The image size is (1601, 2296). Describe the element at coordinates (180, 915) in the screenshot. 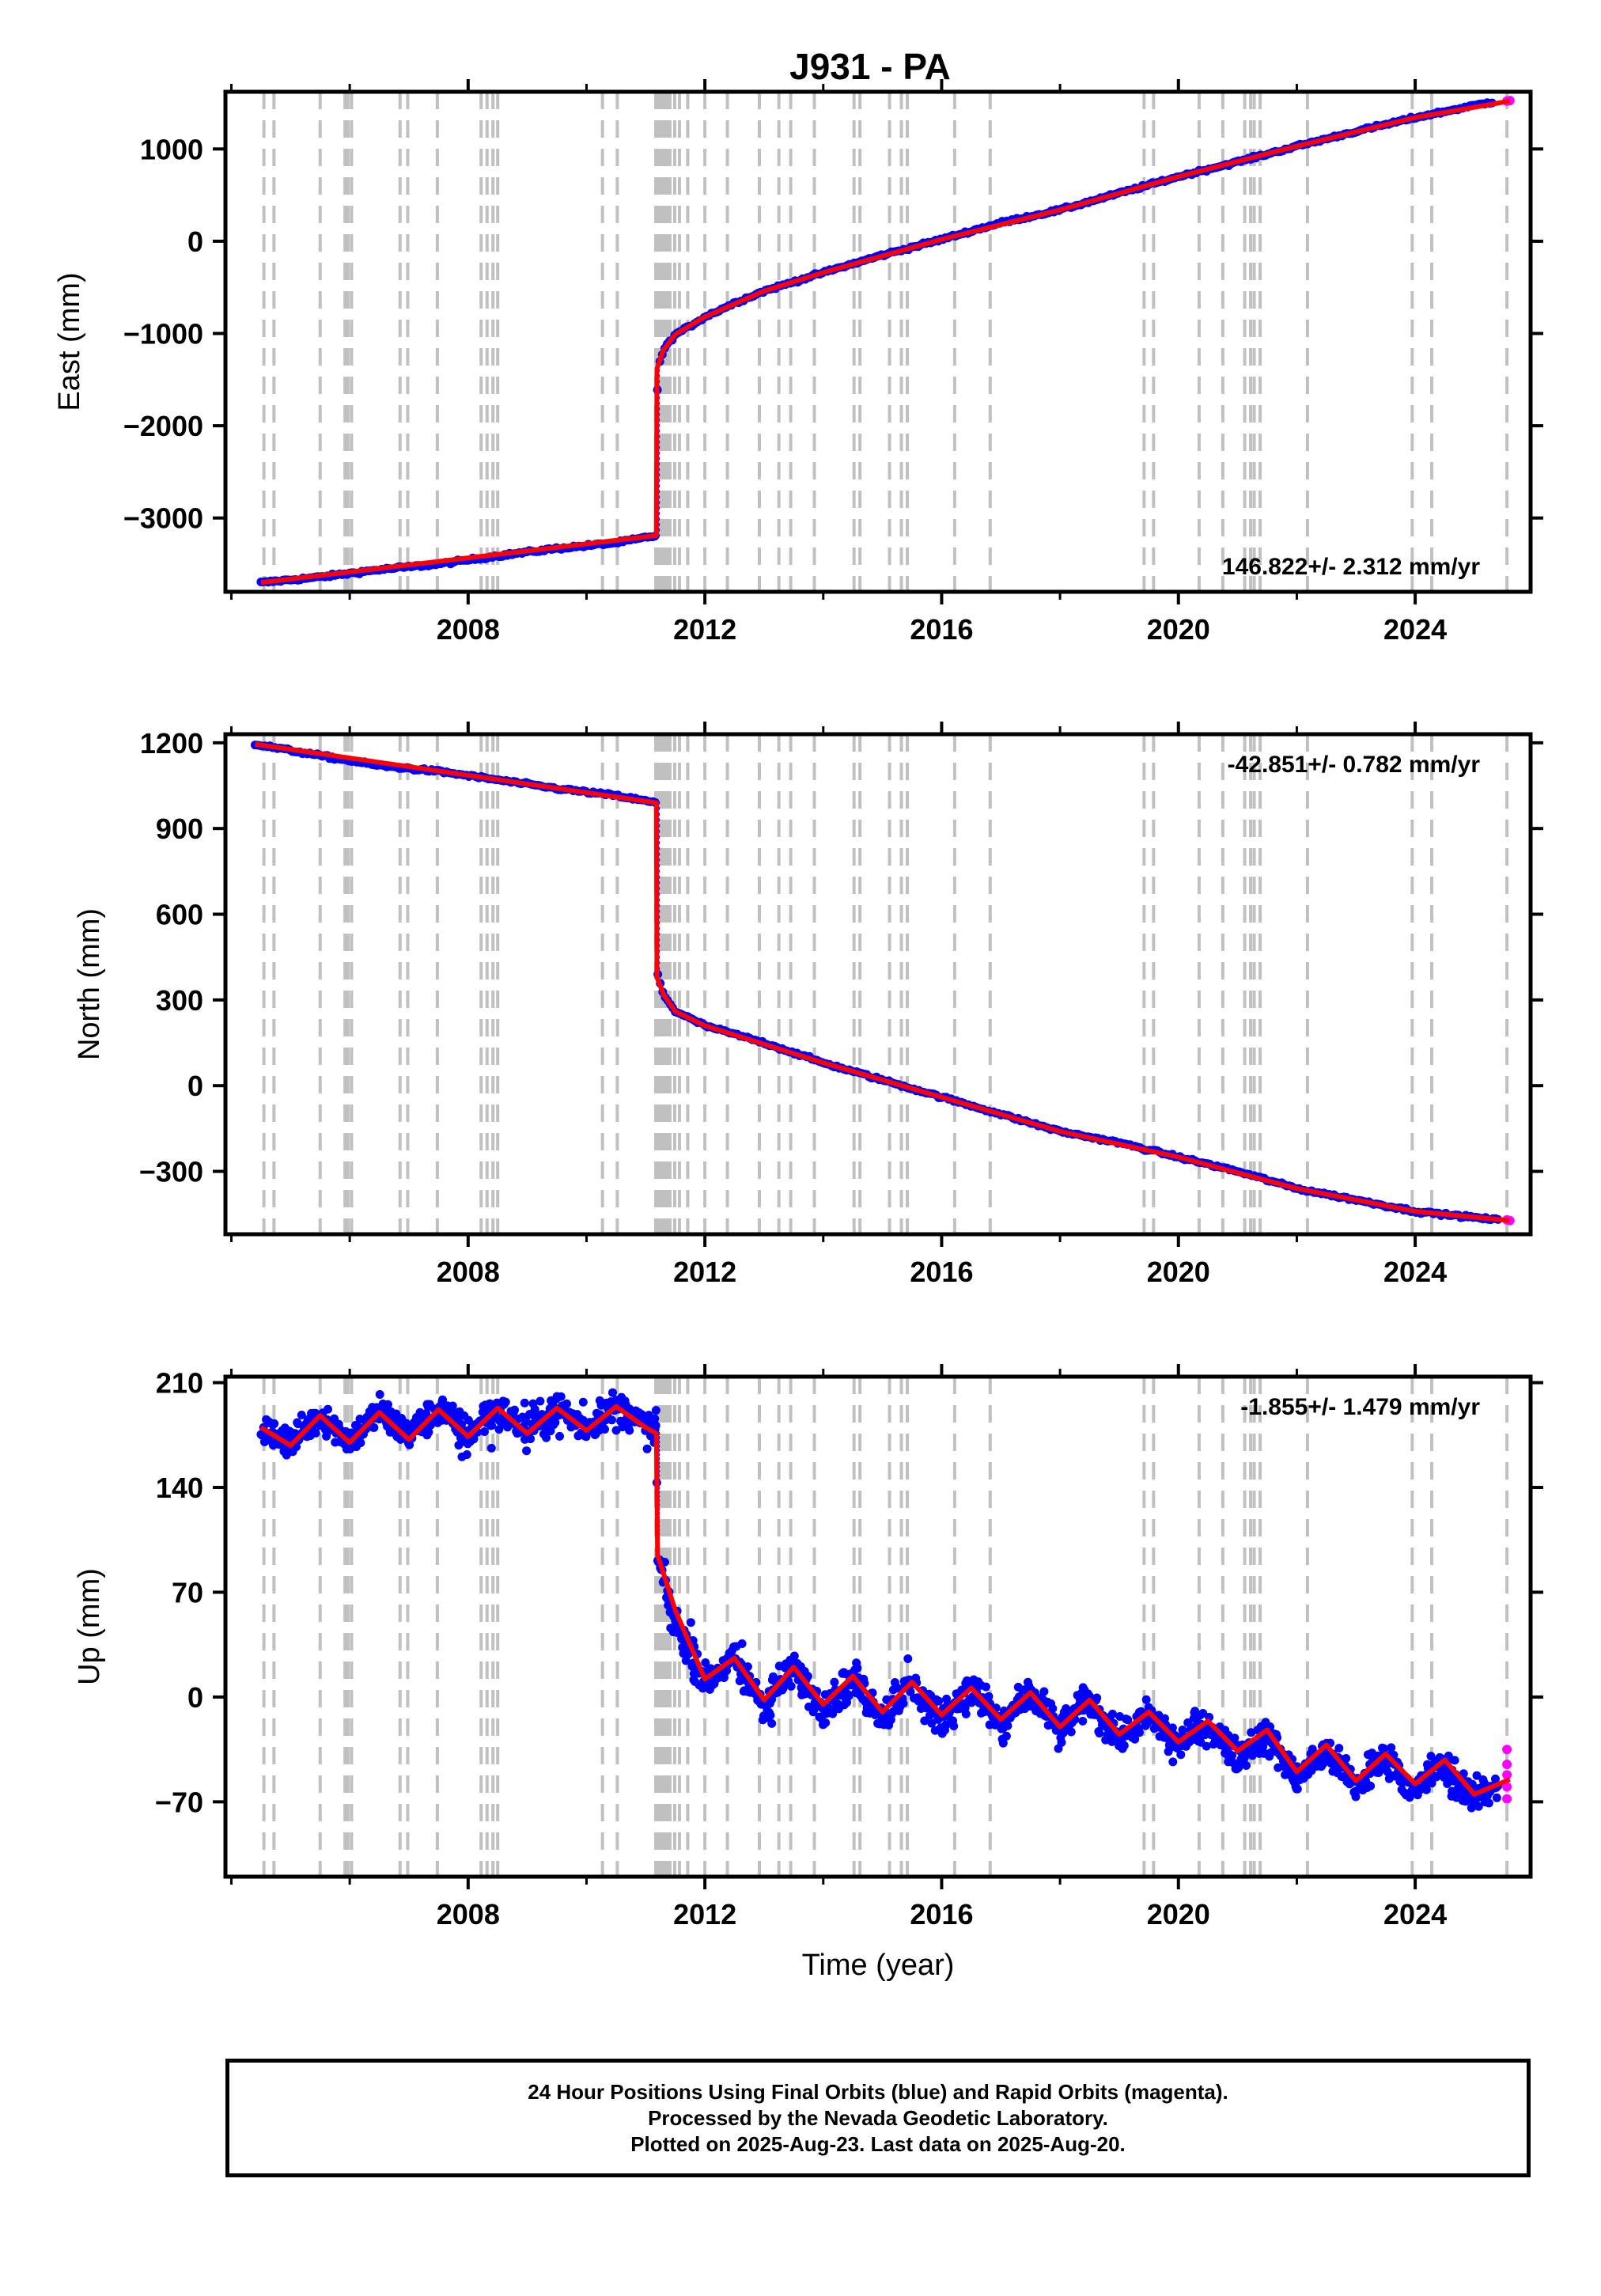

I see `y-tick-label: 600` at that location.